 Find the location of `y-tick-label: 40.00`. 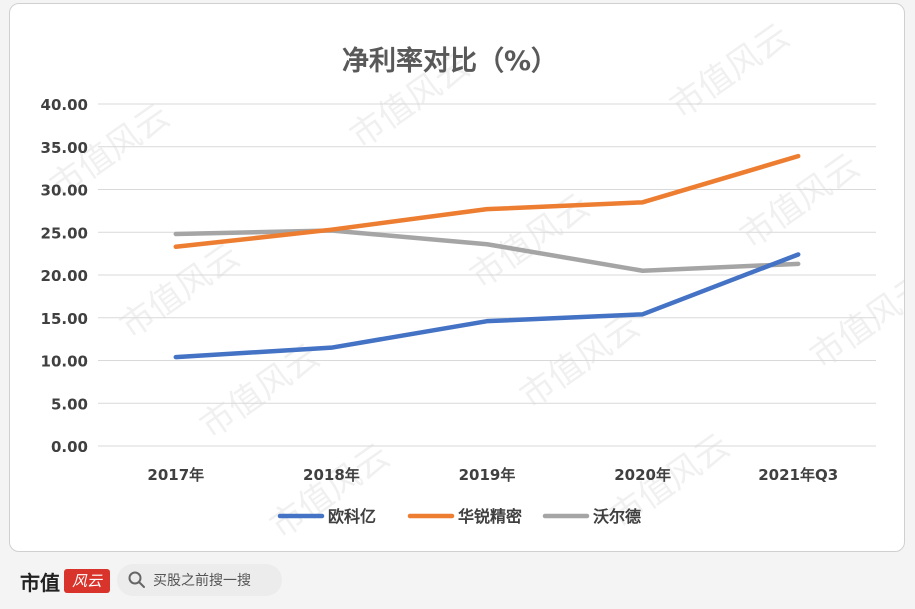

y-tick-label: 40.00 is located at coordinates (64, 105).